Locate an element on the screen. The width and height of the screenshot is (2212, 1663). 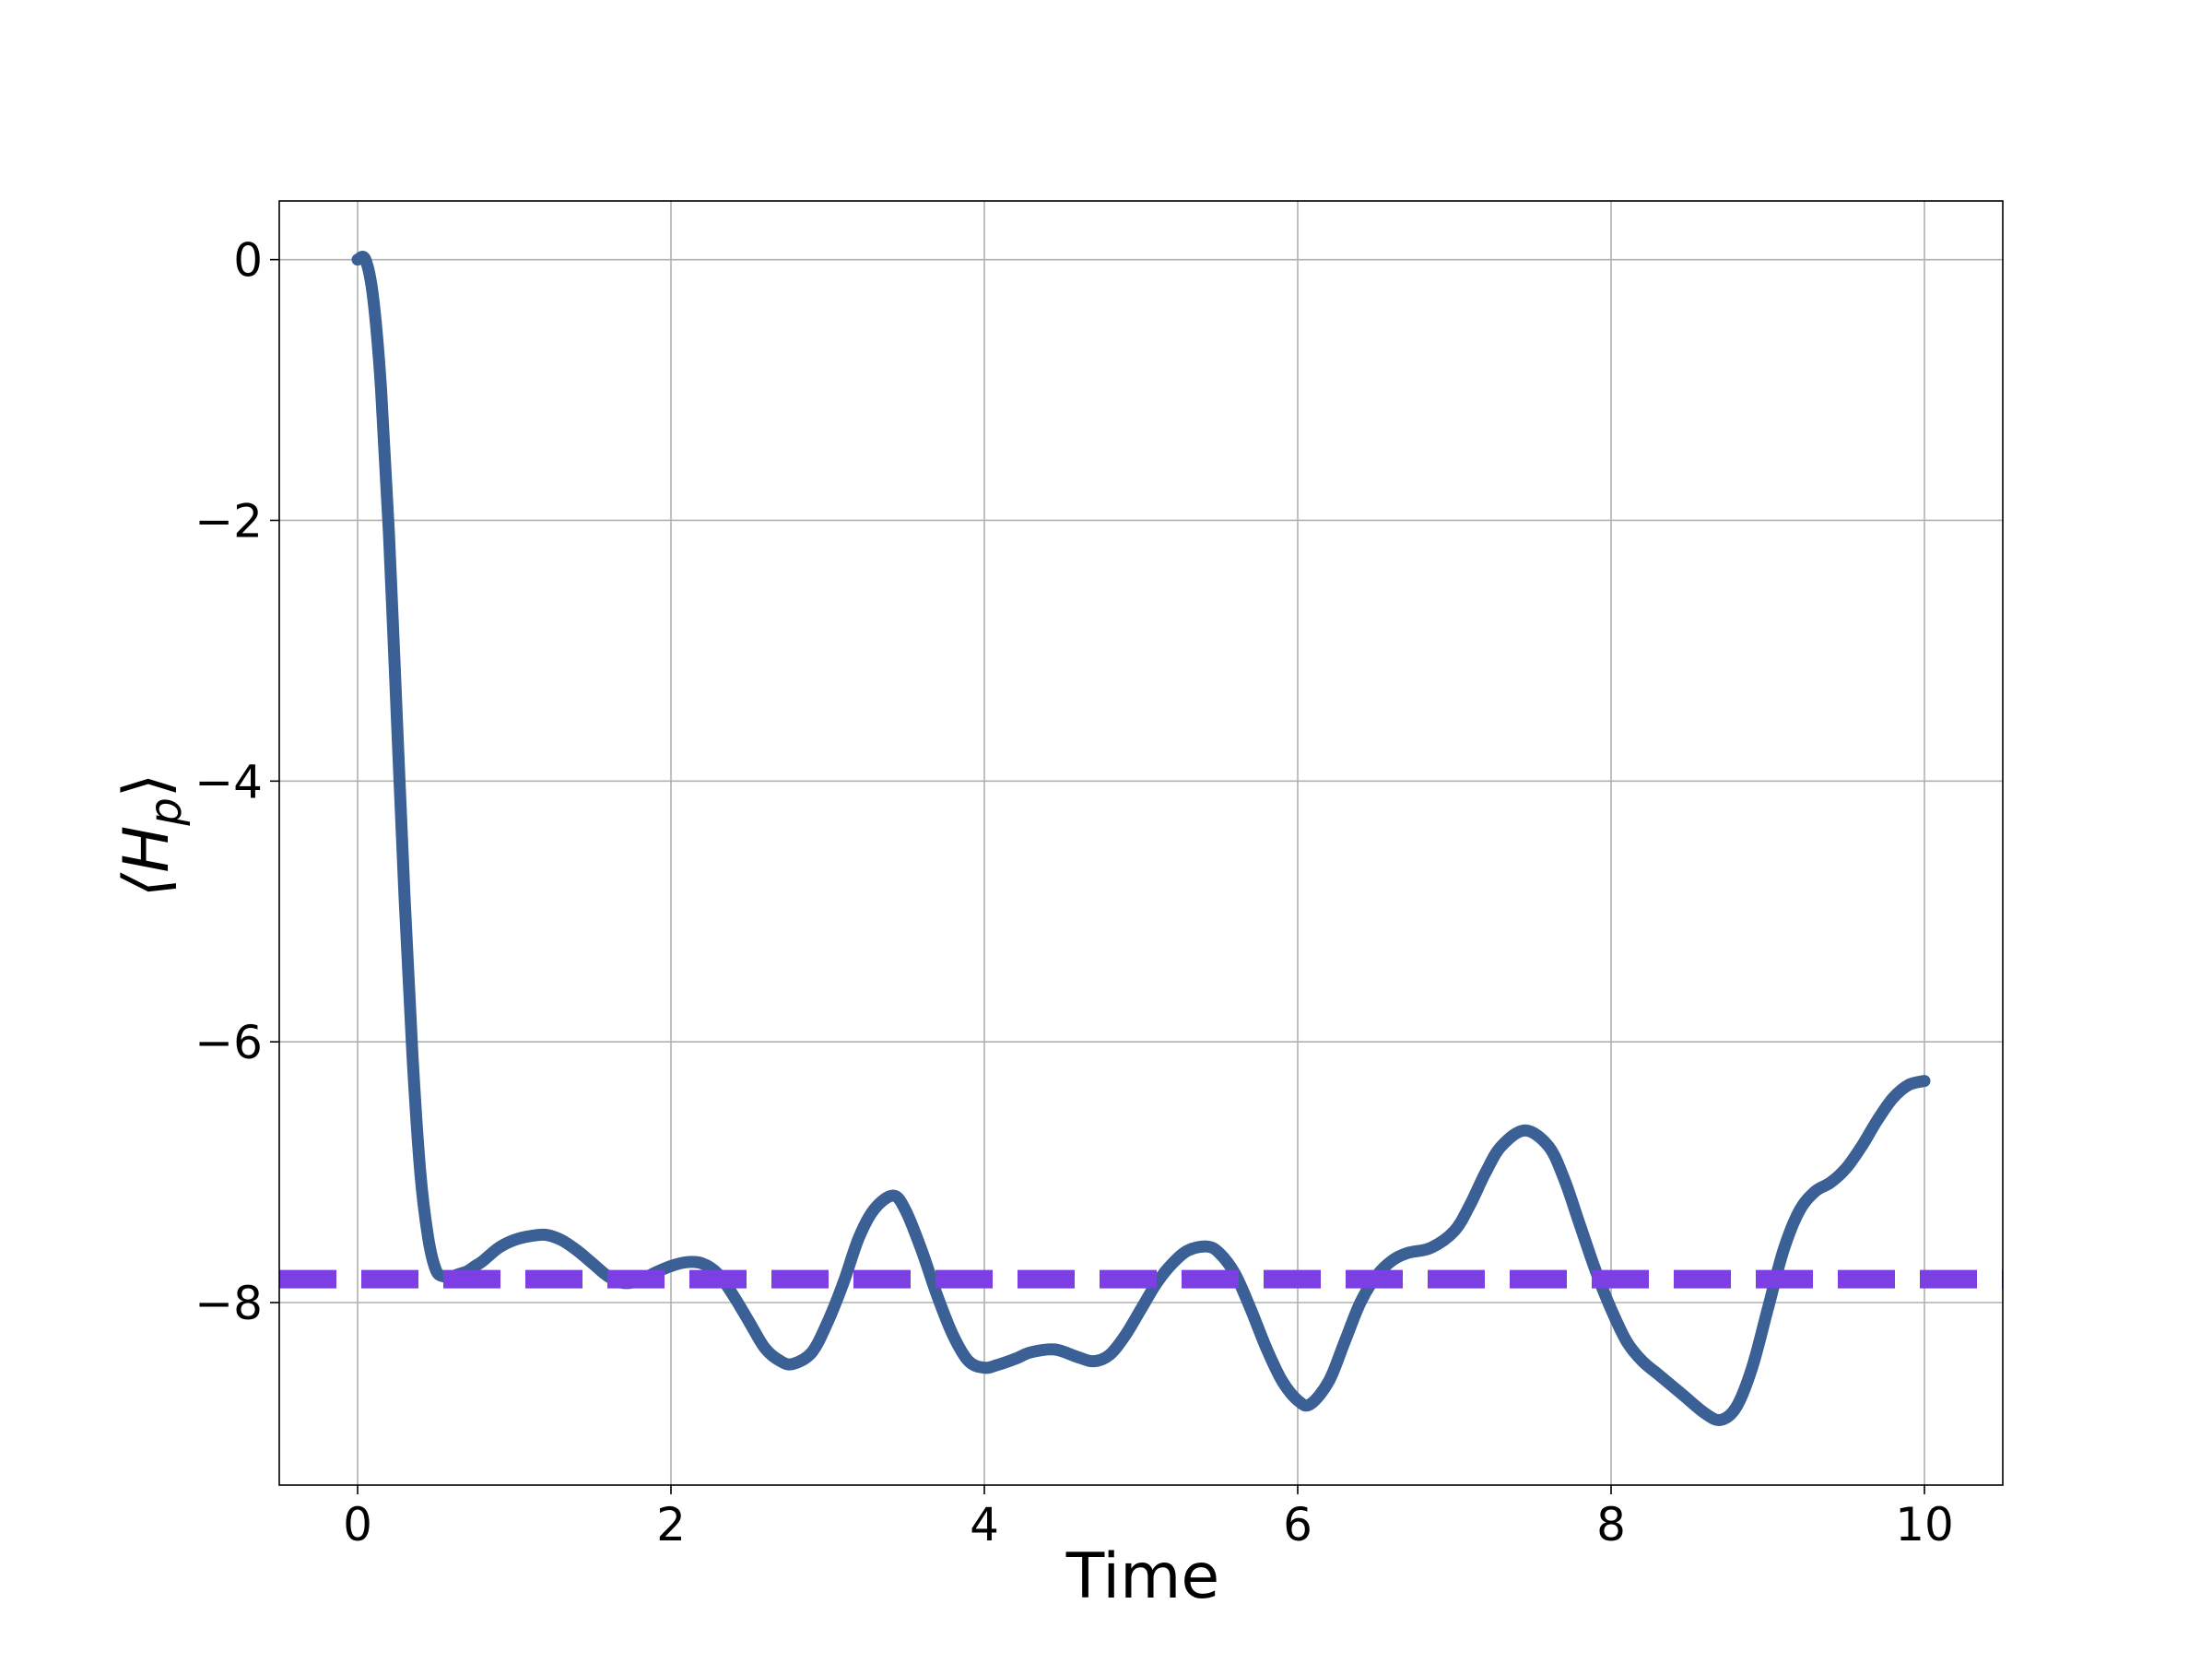
y-tick-label: 0 is located at coordinates (248, 261).